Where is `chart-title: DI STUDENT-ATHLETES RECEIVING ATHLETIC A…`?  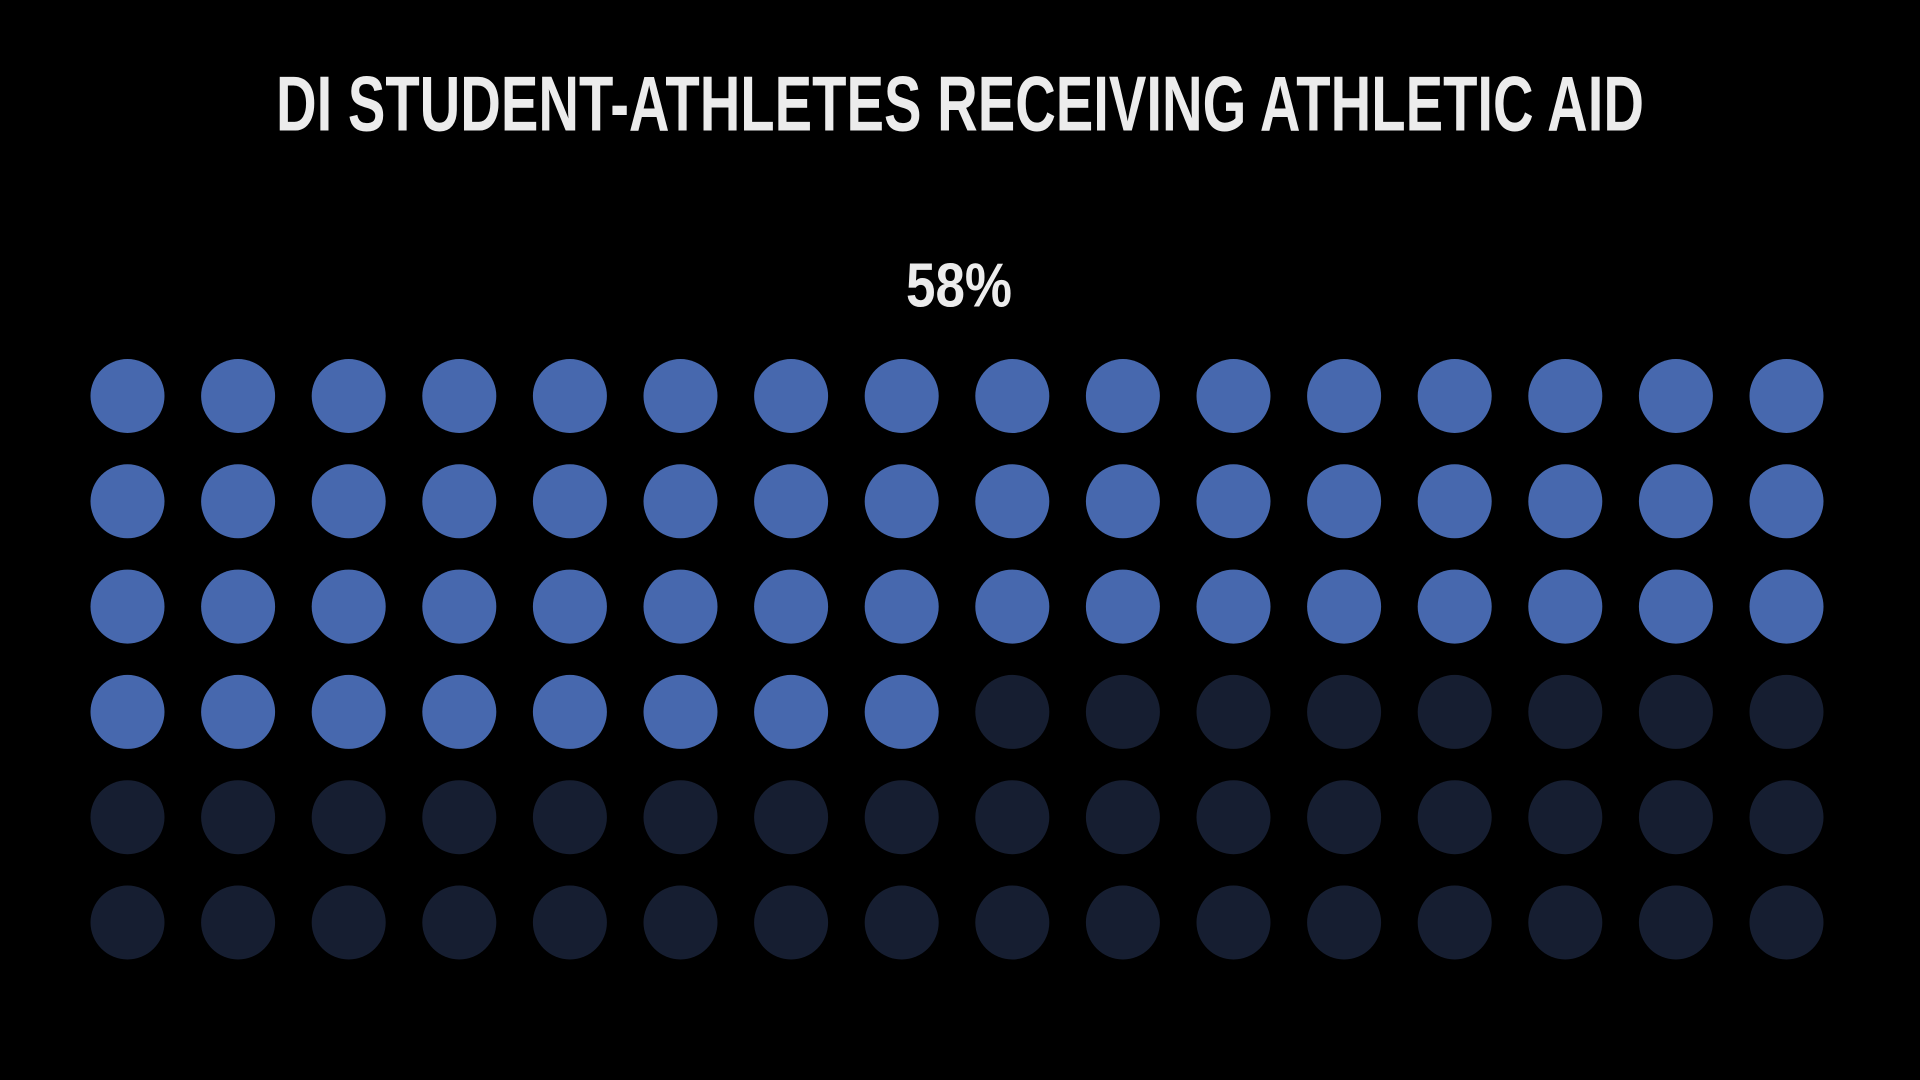 chart-title: DI STUDENT-ATHLETES RECEIVING ATHLETIC A… is located at coordinates (960, 104).